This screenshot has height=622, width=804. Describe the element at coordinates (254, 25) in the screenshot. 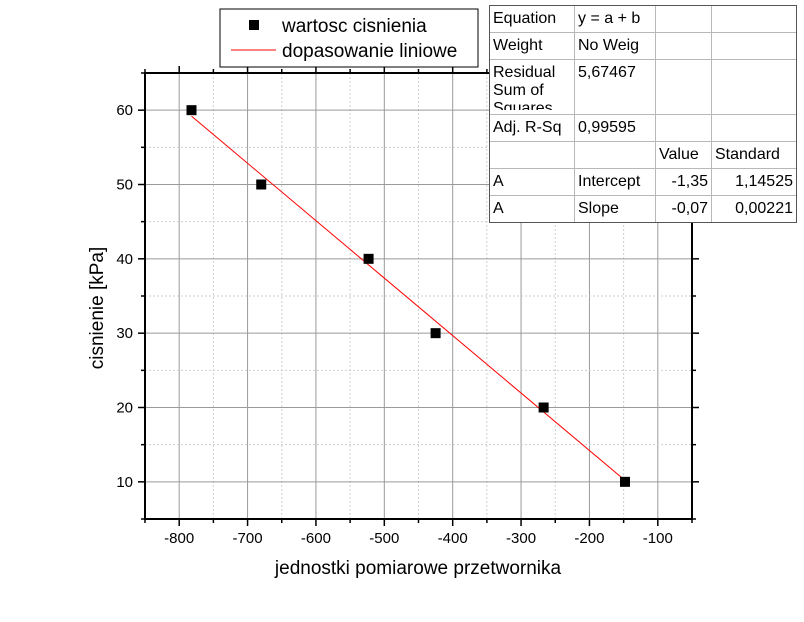

I see `legend-marker-points` at that location.